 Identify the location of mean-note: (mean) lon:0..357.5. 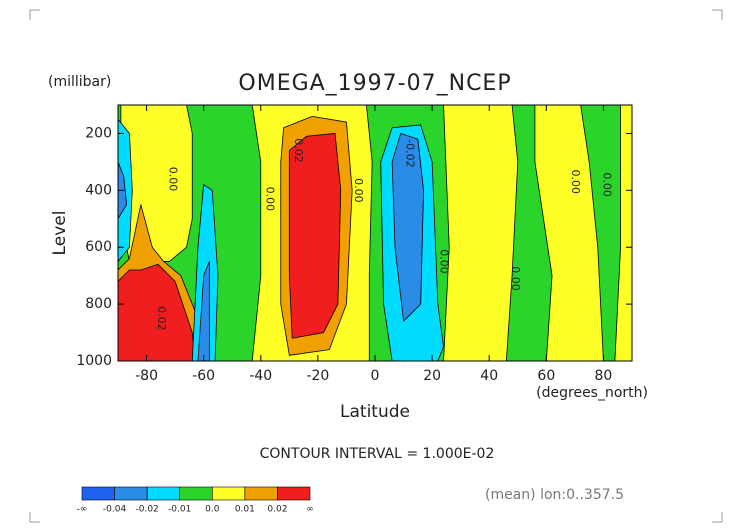
(554, 495).